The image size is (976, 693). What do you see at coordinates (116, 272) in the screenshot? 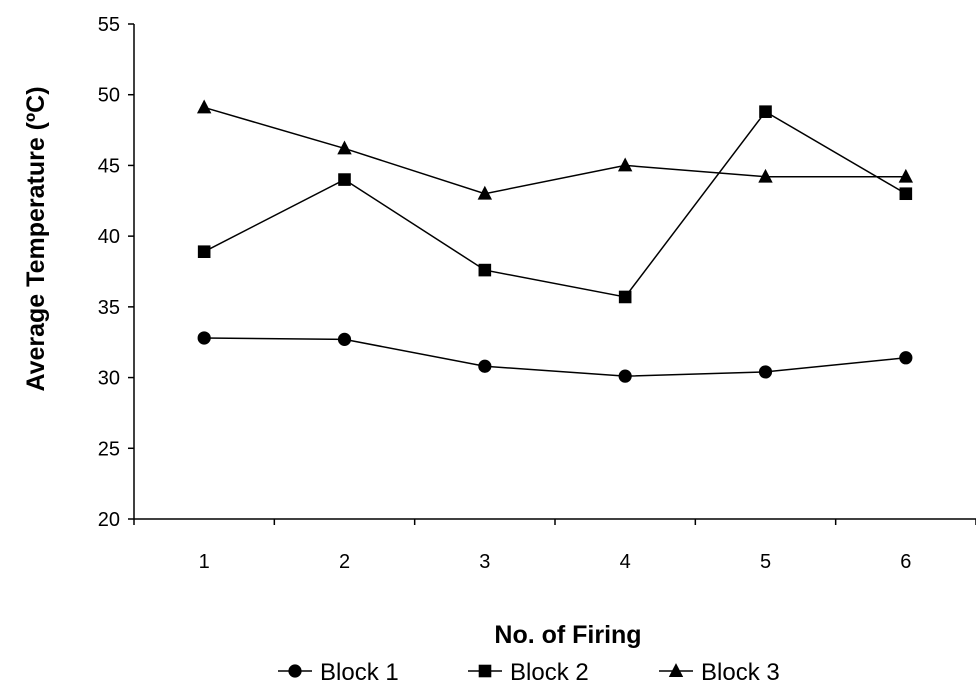
I see `y-ticks: 20 25 30 35 40 45 50 55` at bounding box center [116, 272].